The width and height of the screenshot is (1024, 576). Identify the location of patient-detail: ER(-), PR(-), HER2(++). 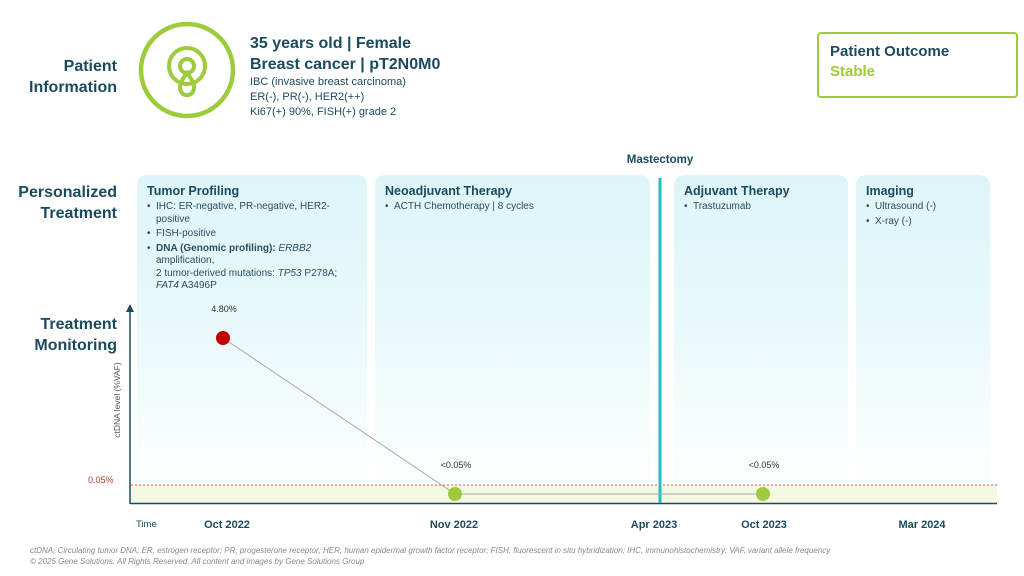
(307, 97).